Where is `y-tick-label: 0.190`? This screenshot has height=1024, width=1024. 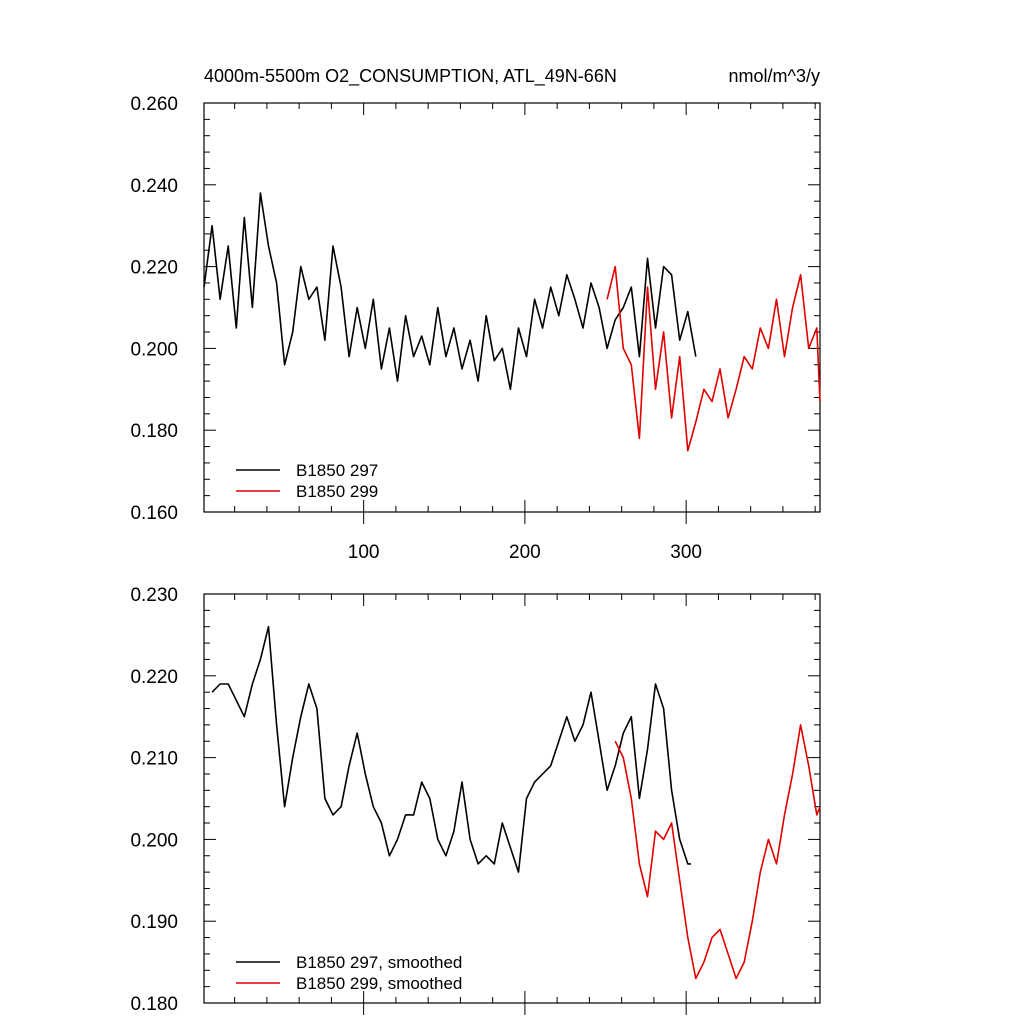 y-tick-label: 0.190 is located at coordinates (154, 922).